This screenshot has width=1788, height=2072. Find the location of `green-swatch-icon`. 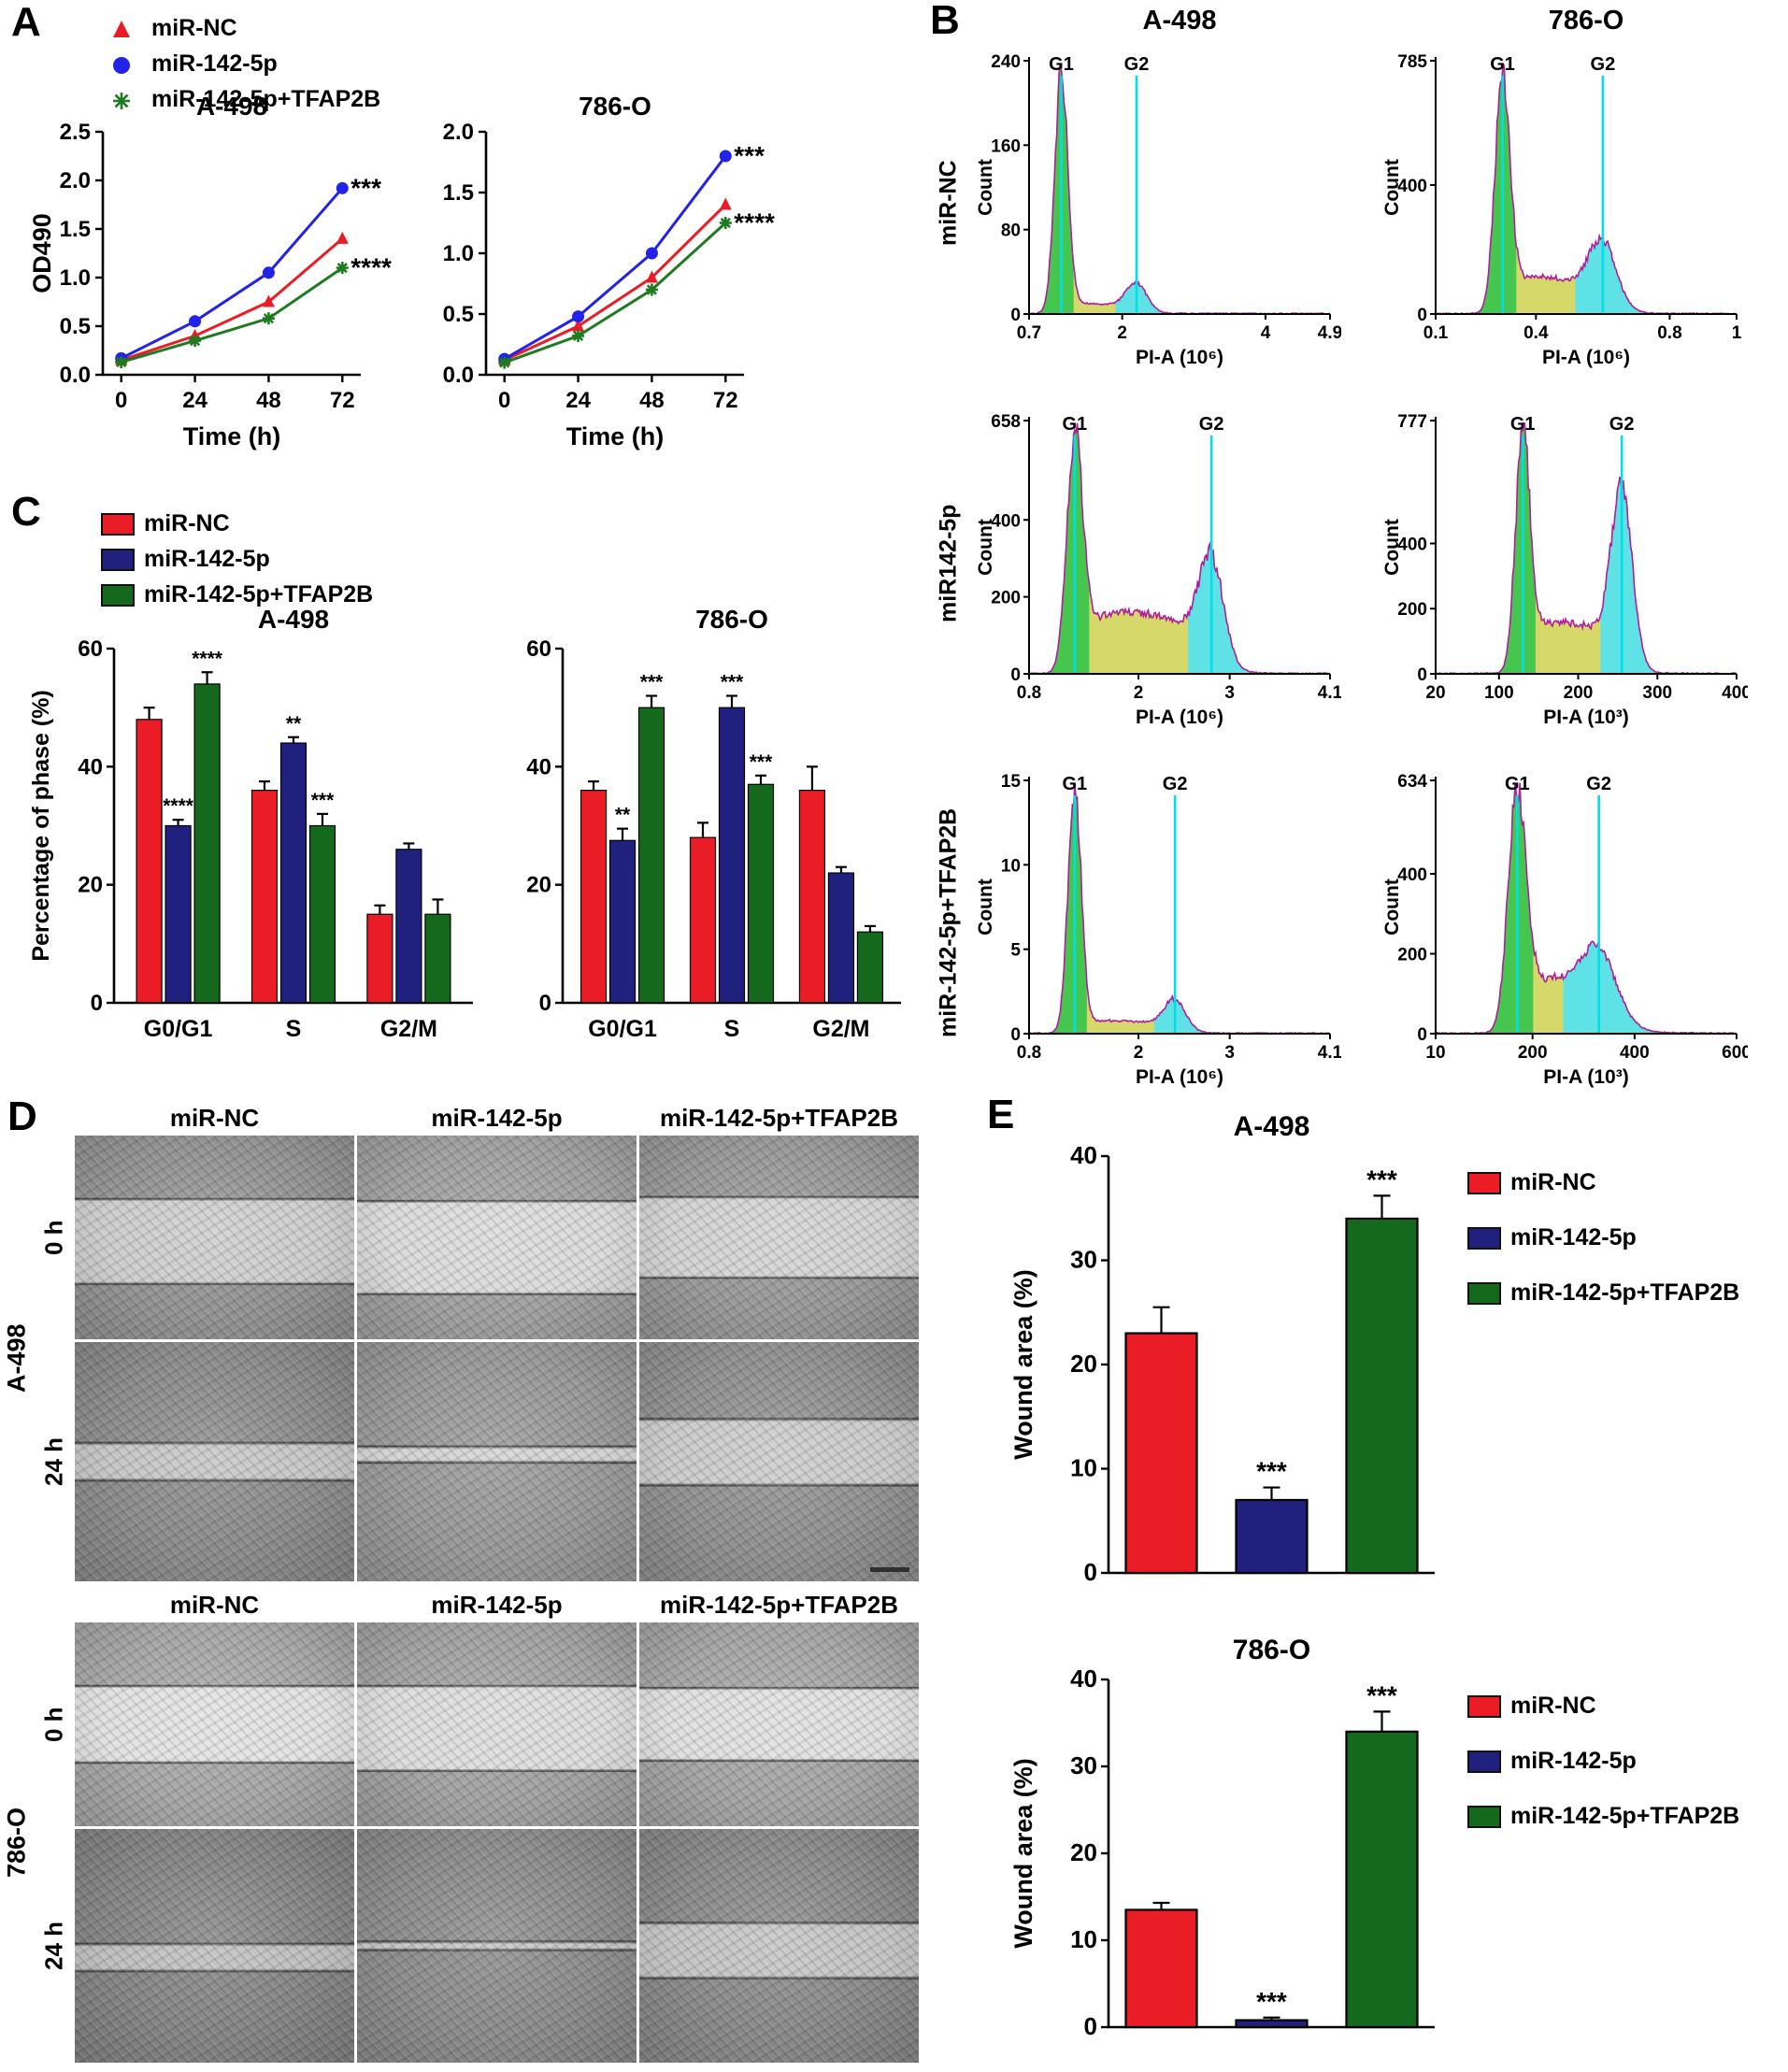

green-swatch-icon is located at coordinates (1484, 1293).